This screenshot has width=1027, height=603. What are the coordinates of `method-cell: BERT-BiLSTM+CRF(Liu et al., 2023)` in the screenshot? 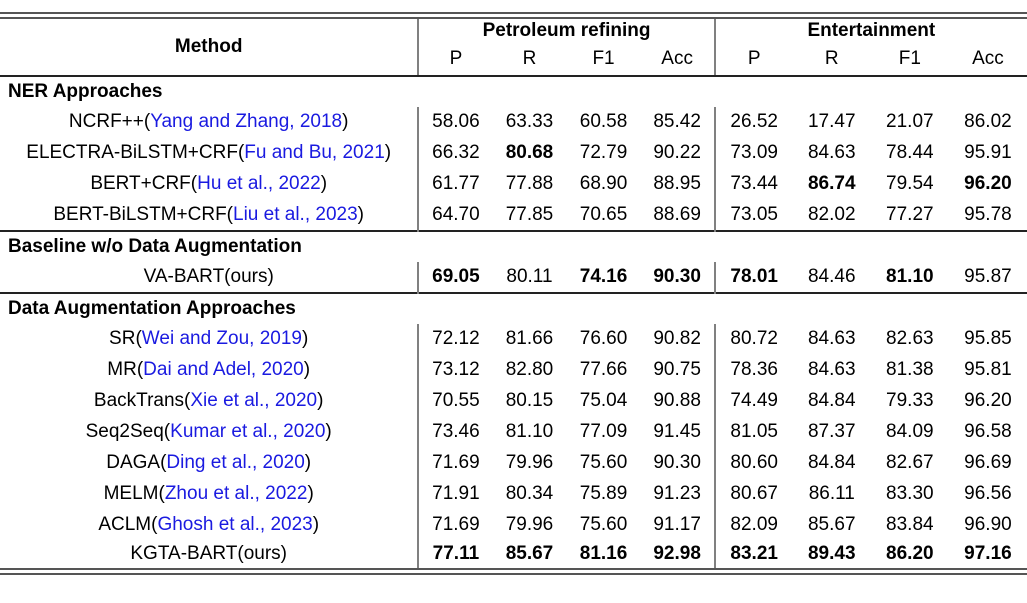 It's located at (209, 215).